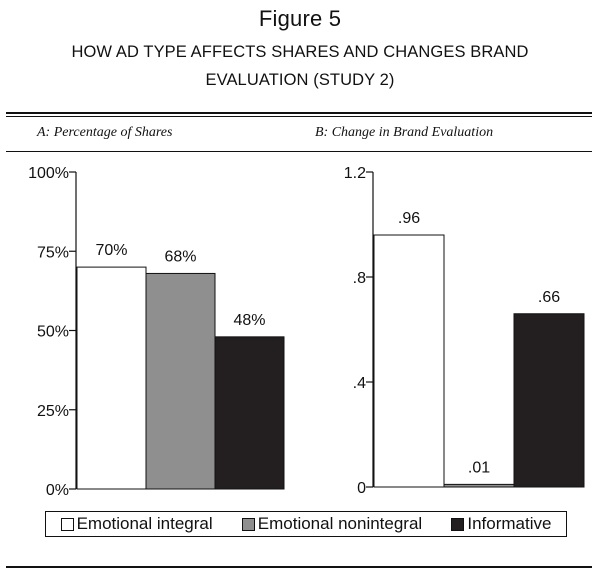 The image size is (608, 573). Describe the element at coordinates (299, 567) in the screenshot. I see `bottom-rule` at that location.